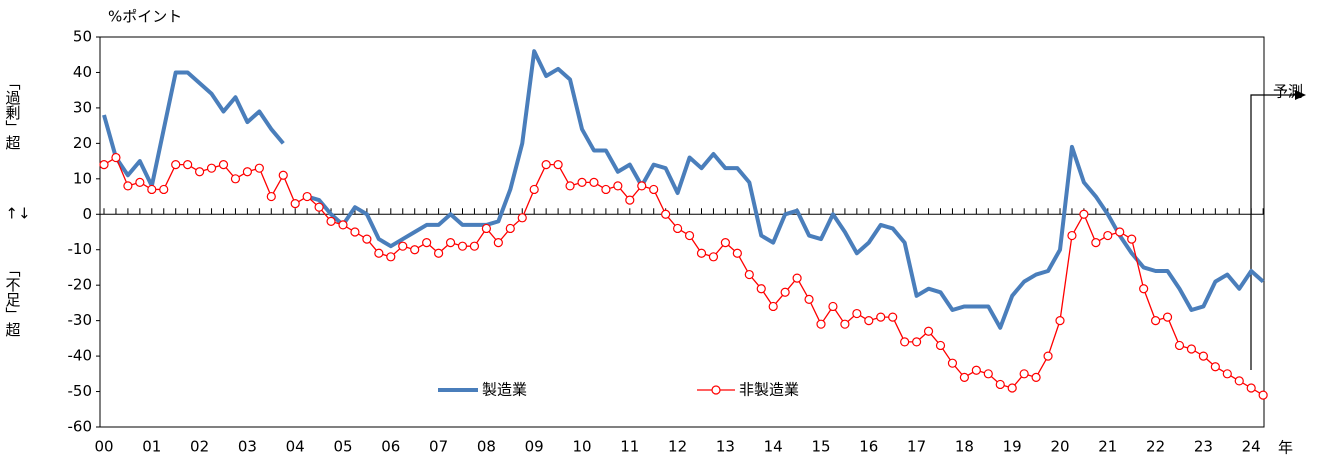 This screenshot has height=461, width=1326. What do you see at coordinates (534, 447) in the screenshot?
I see `x-tick-label: 09` at bounding box center [534, 447].